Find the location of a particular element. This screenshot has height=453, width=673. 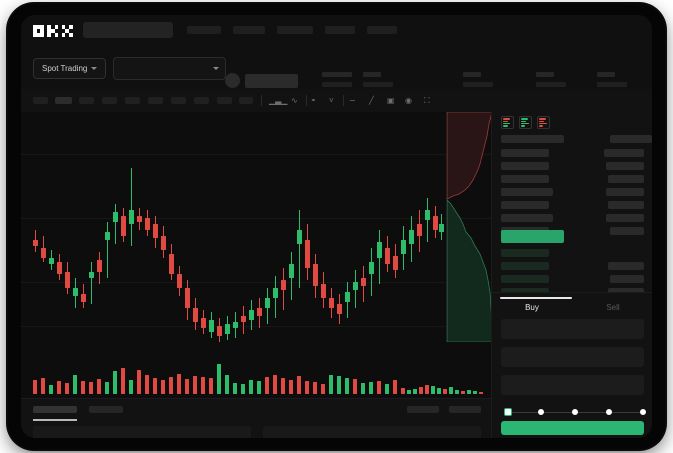

trading-pair-select is located at coordinates (169, 68).